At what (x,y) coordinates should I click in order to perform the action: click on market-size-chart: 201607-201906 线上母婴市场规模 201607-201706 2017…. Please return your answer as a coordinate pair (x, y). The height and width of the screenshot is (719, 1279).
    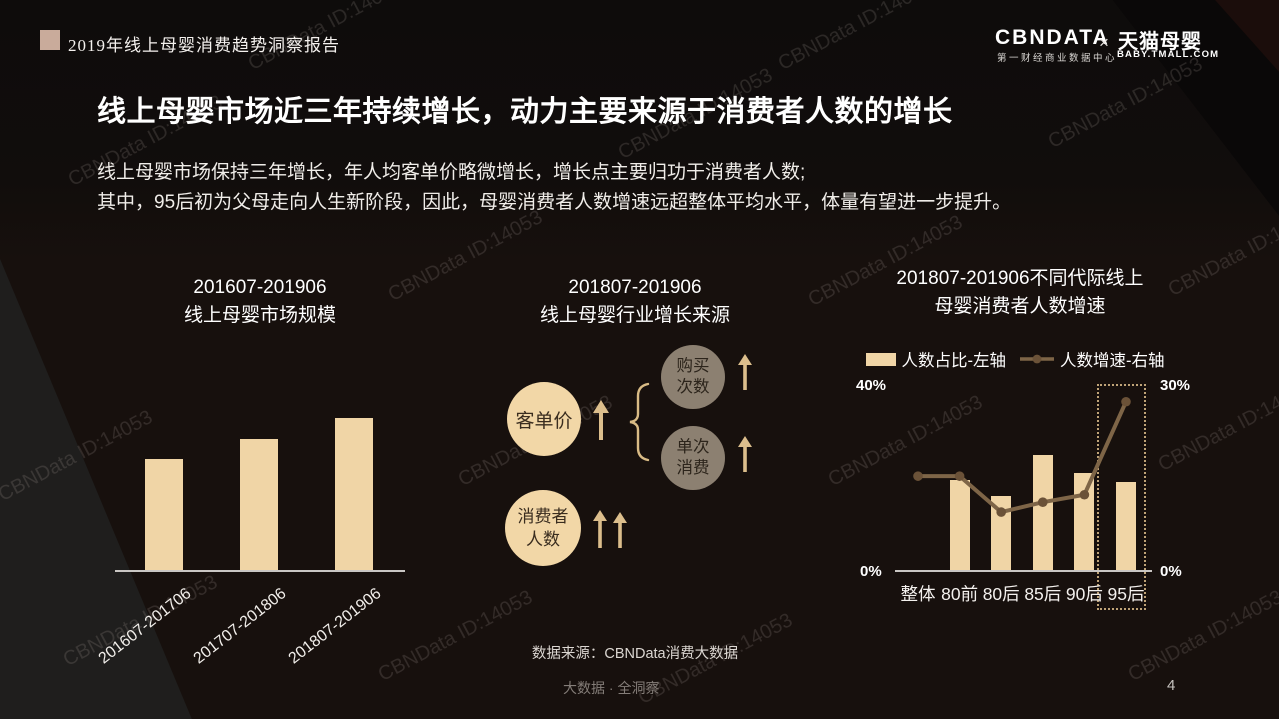
    Looking at the image, I should click on (258, 480).